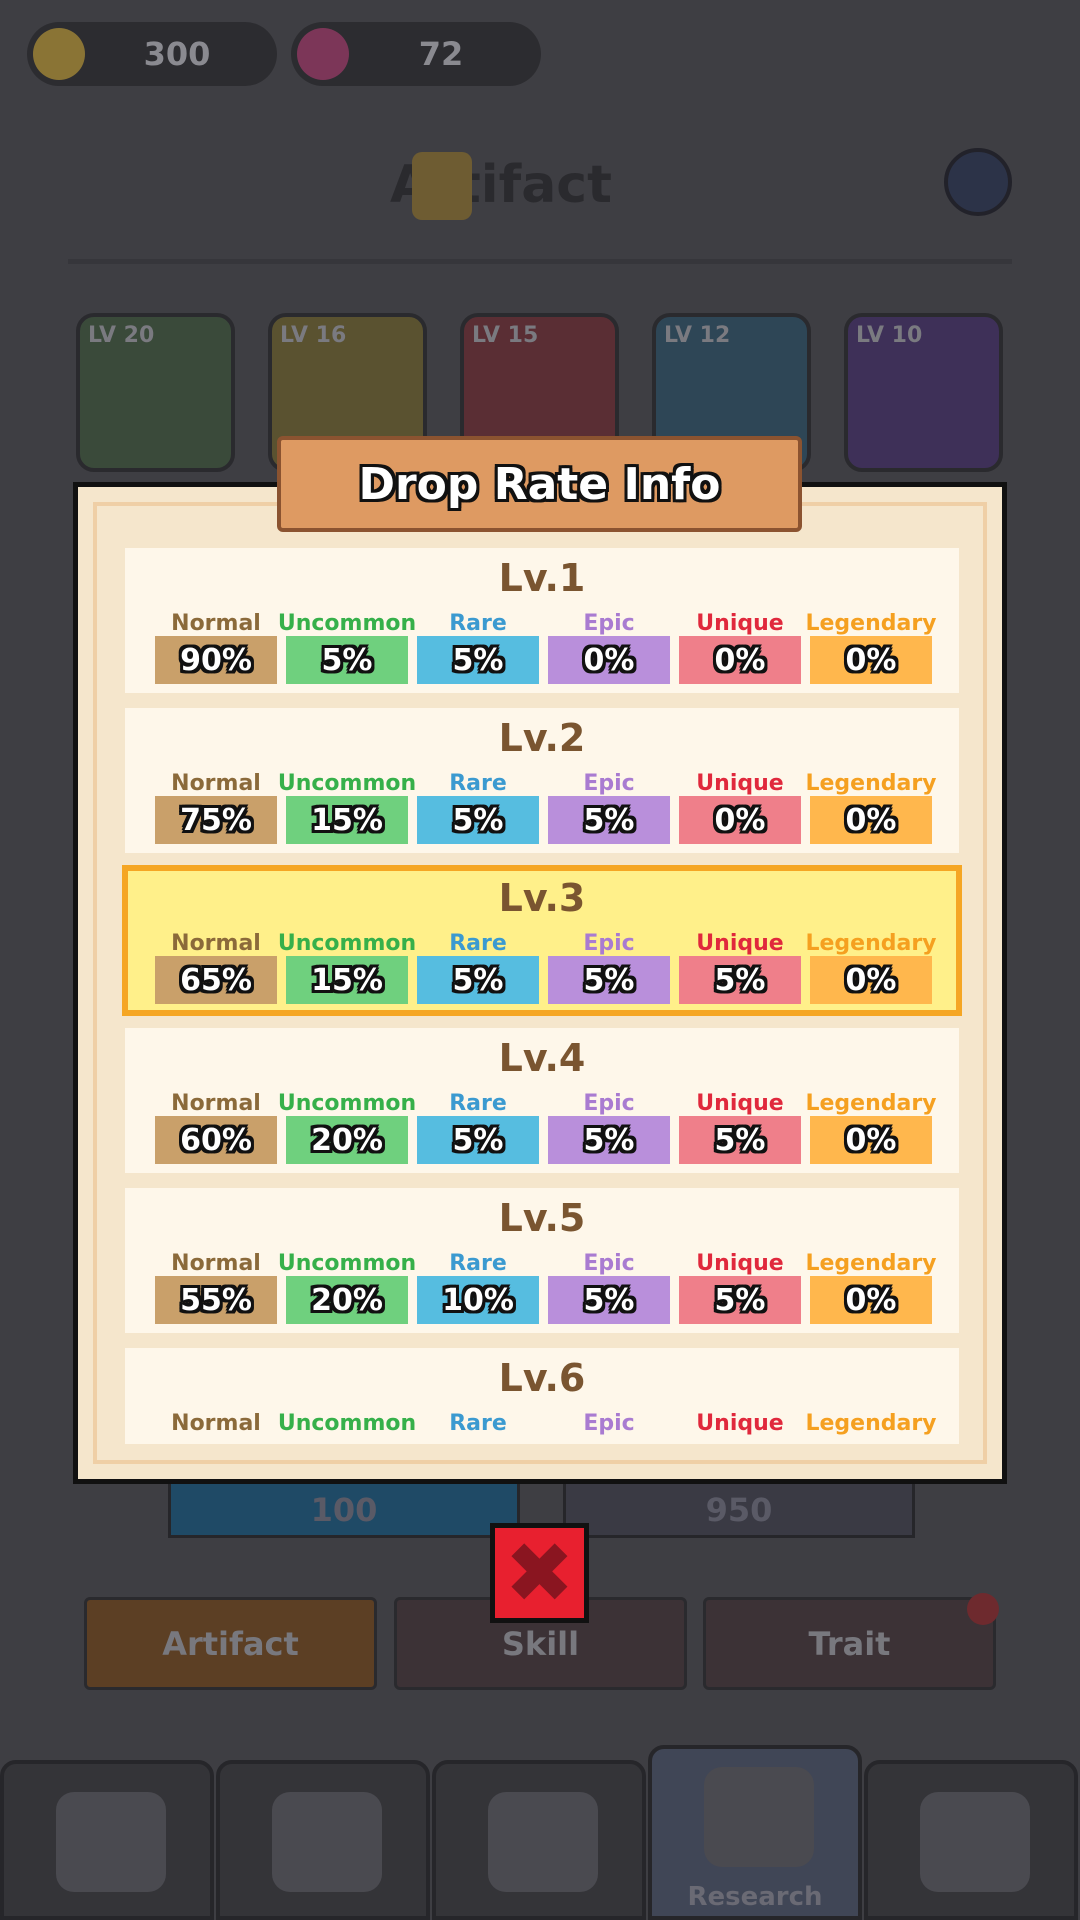 This screenshot has width=1080, height=1920. I want to click on rate-cell: 75%, so click(216, 820).